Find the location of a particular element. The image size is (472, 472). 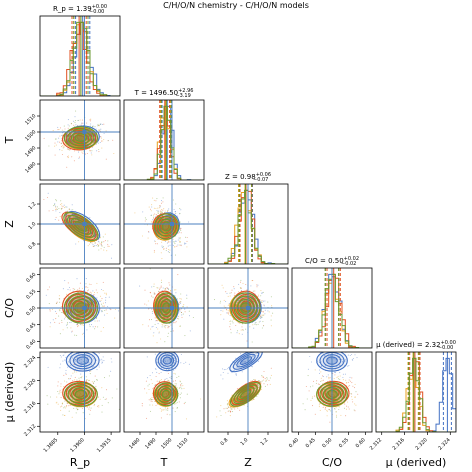

panel-μ (derived)-vs-Z is located at coordinates (248, 387).